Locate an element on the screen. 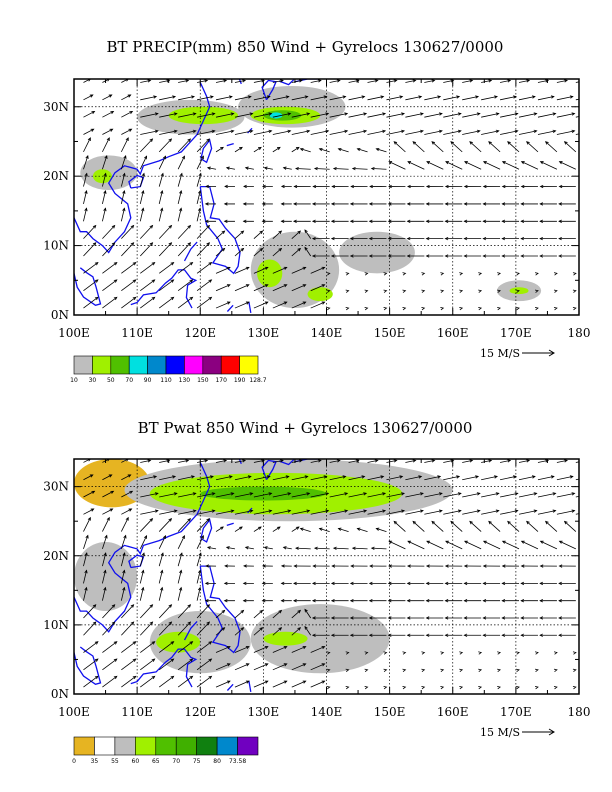  x-tick-label: 170E is located at coordinates (516, 333).